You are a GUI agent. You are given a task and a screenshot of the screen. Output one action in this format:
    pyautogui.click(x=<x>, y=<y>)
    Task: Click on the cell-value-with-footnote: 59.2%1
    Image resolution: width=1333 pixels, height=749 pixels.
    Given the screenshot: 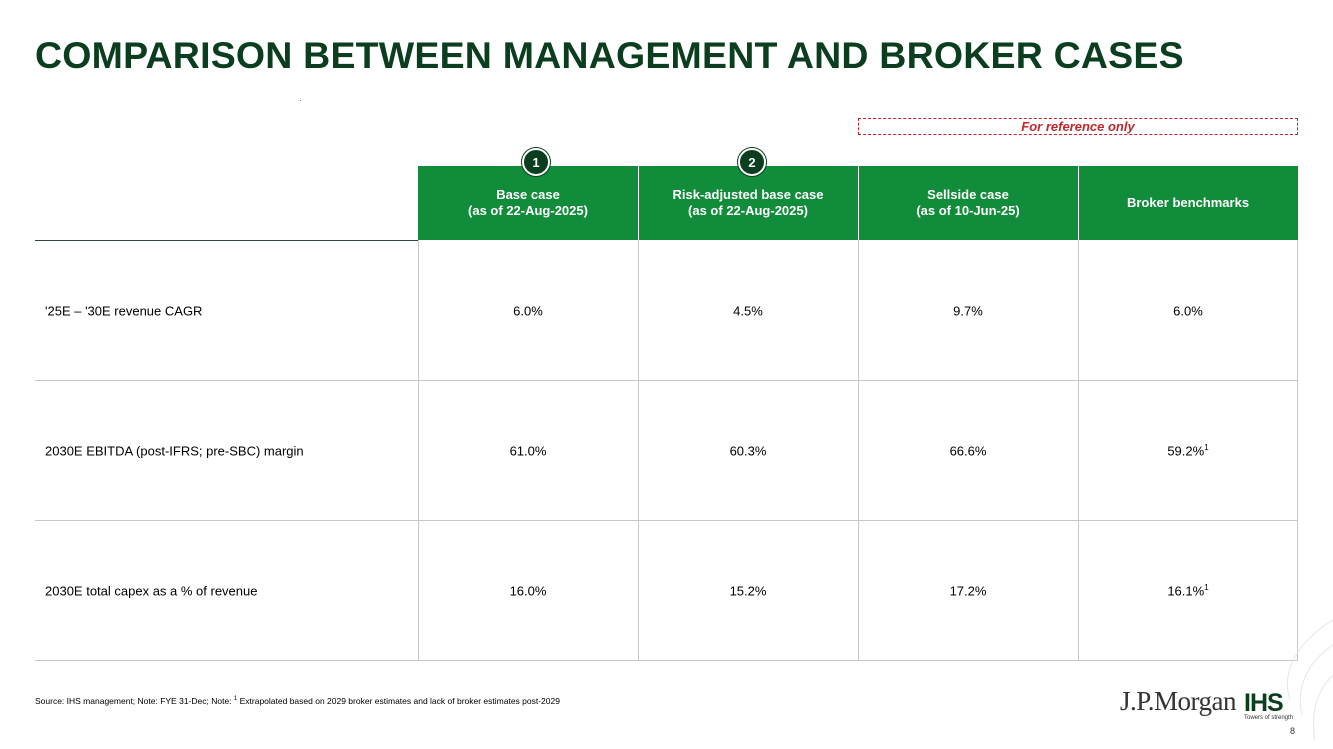 What is the action you would take?
    pyautogui.click(x=1188, y=451)
    